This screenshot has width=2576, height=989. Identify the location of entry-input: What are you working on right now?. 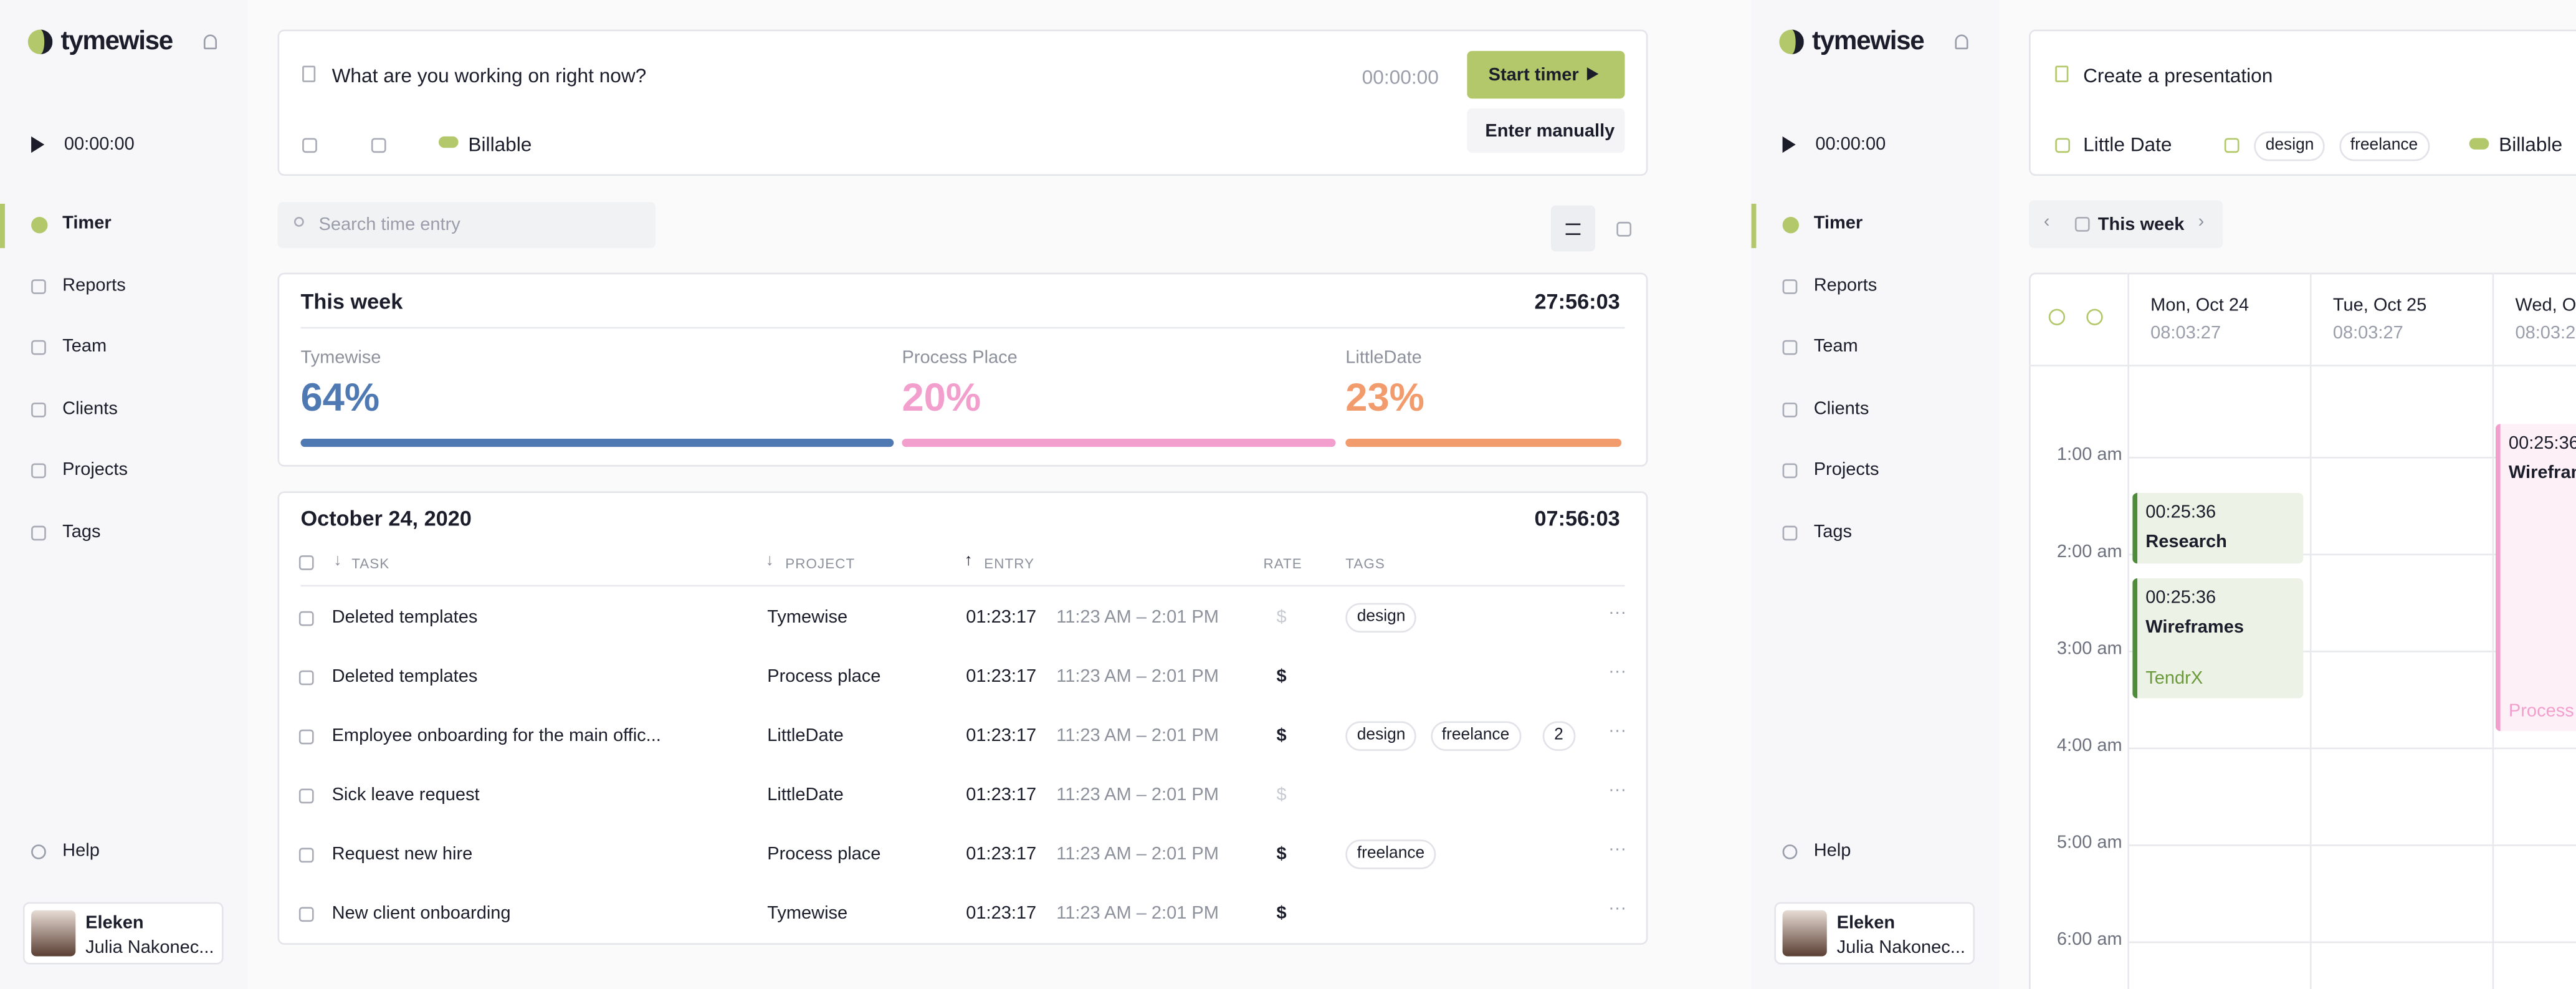
(489, 75).